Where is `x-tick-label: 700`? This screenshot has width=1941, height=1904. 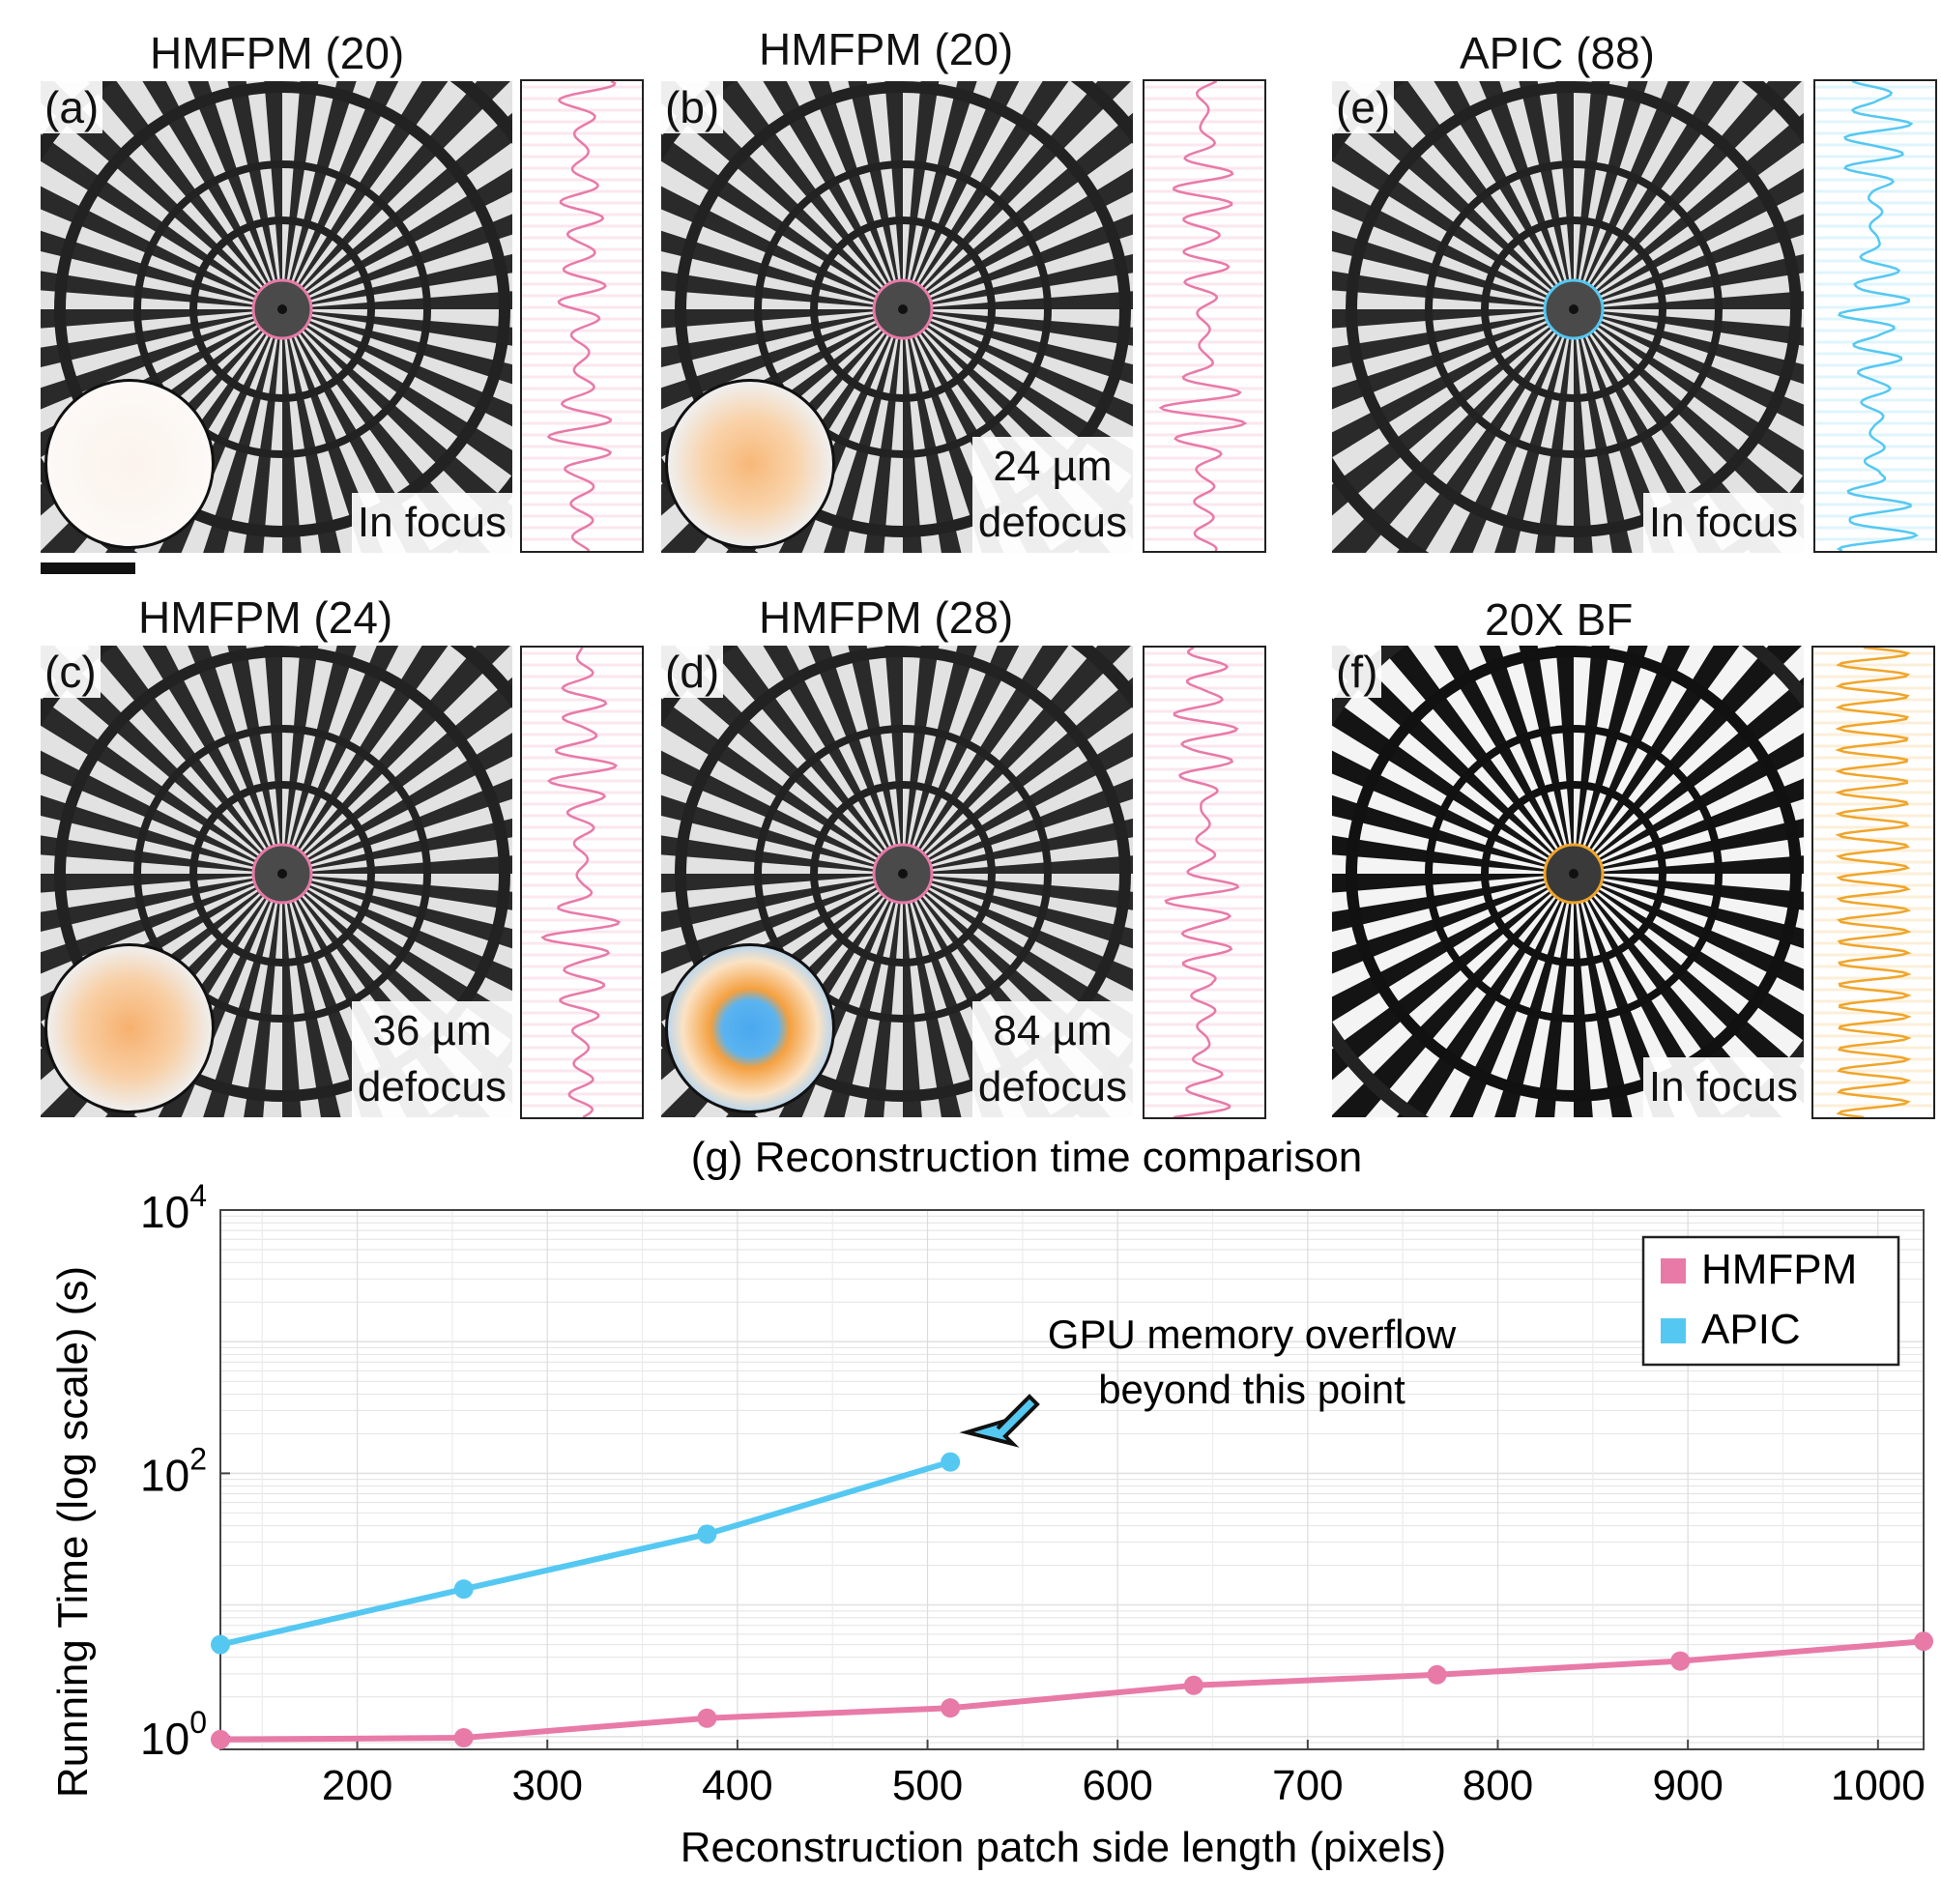
x-tick-label: 700 is located at coordinates (1308, 1786).